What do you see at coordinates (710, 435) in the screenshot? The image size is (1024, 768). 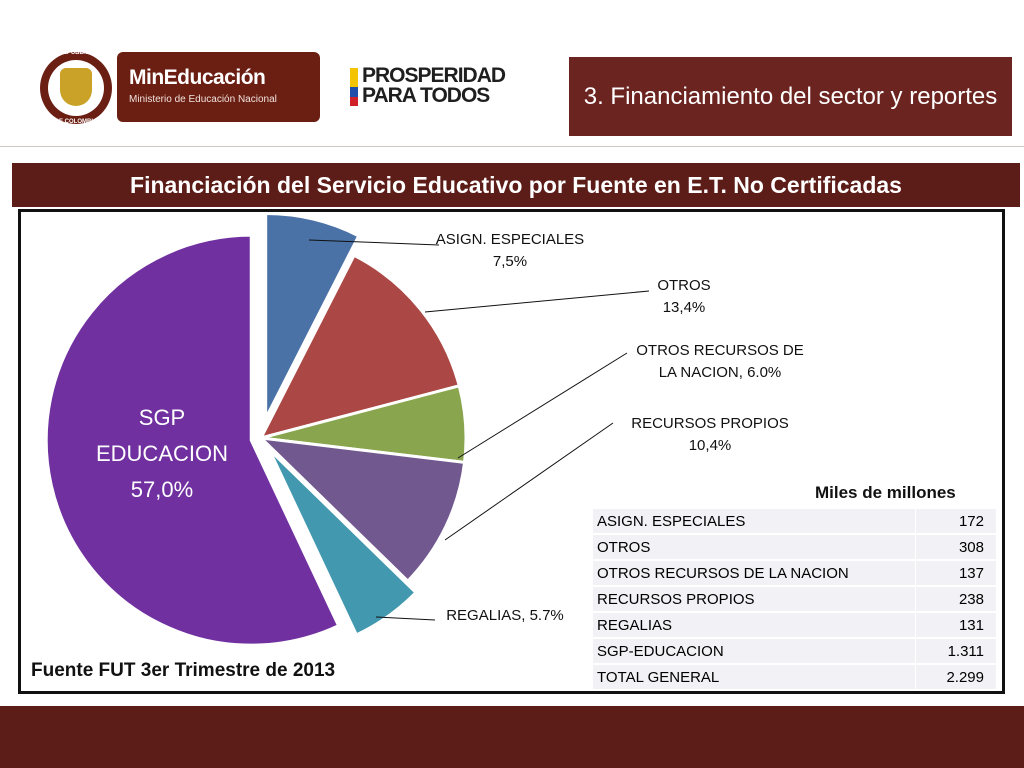 I see `label-recursos-propios: RECURSOS PROPIOS 10,4%` at bounding box center [710, 435].